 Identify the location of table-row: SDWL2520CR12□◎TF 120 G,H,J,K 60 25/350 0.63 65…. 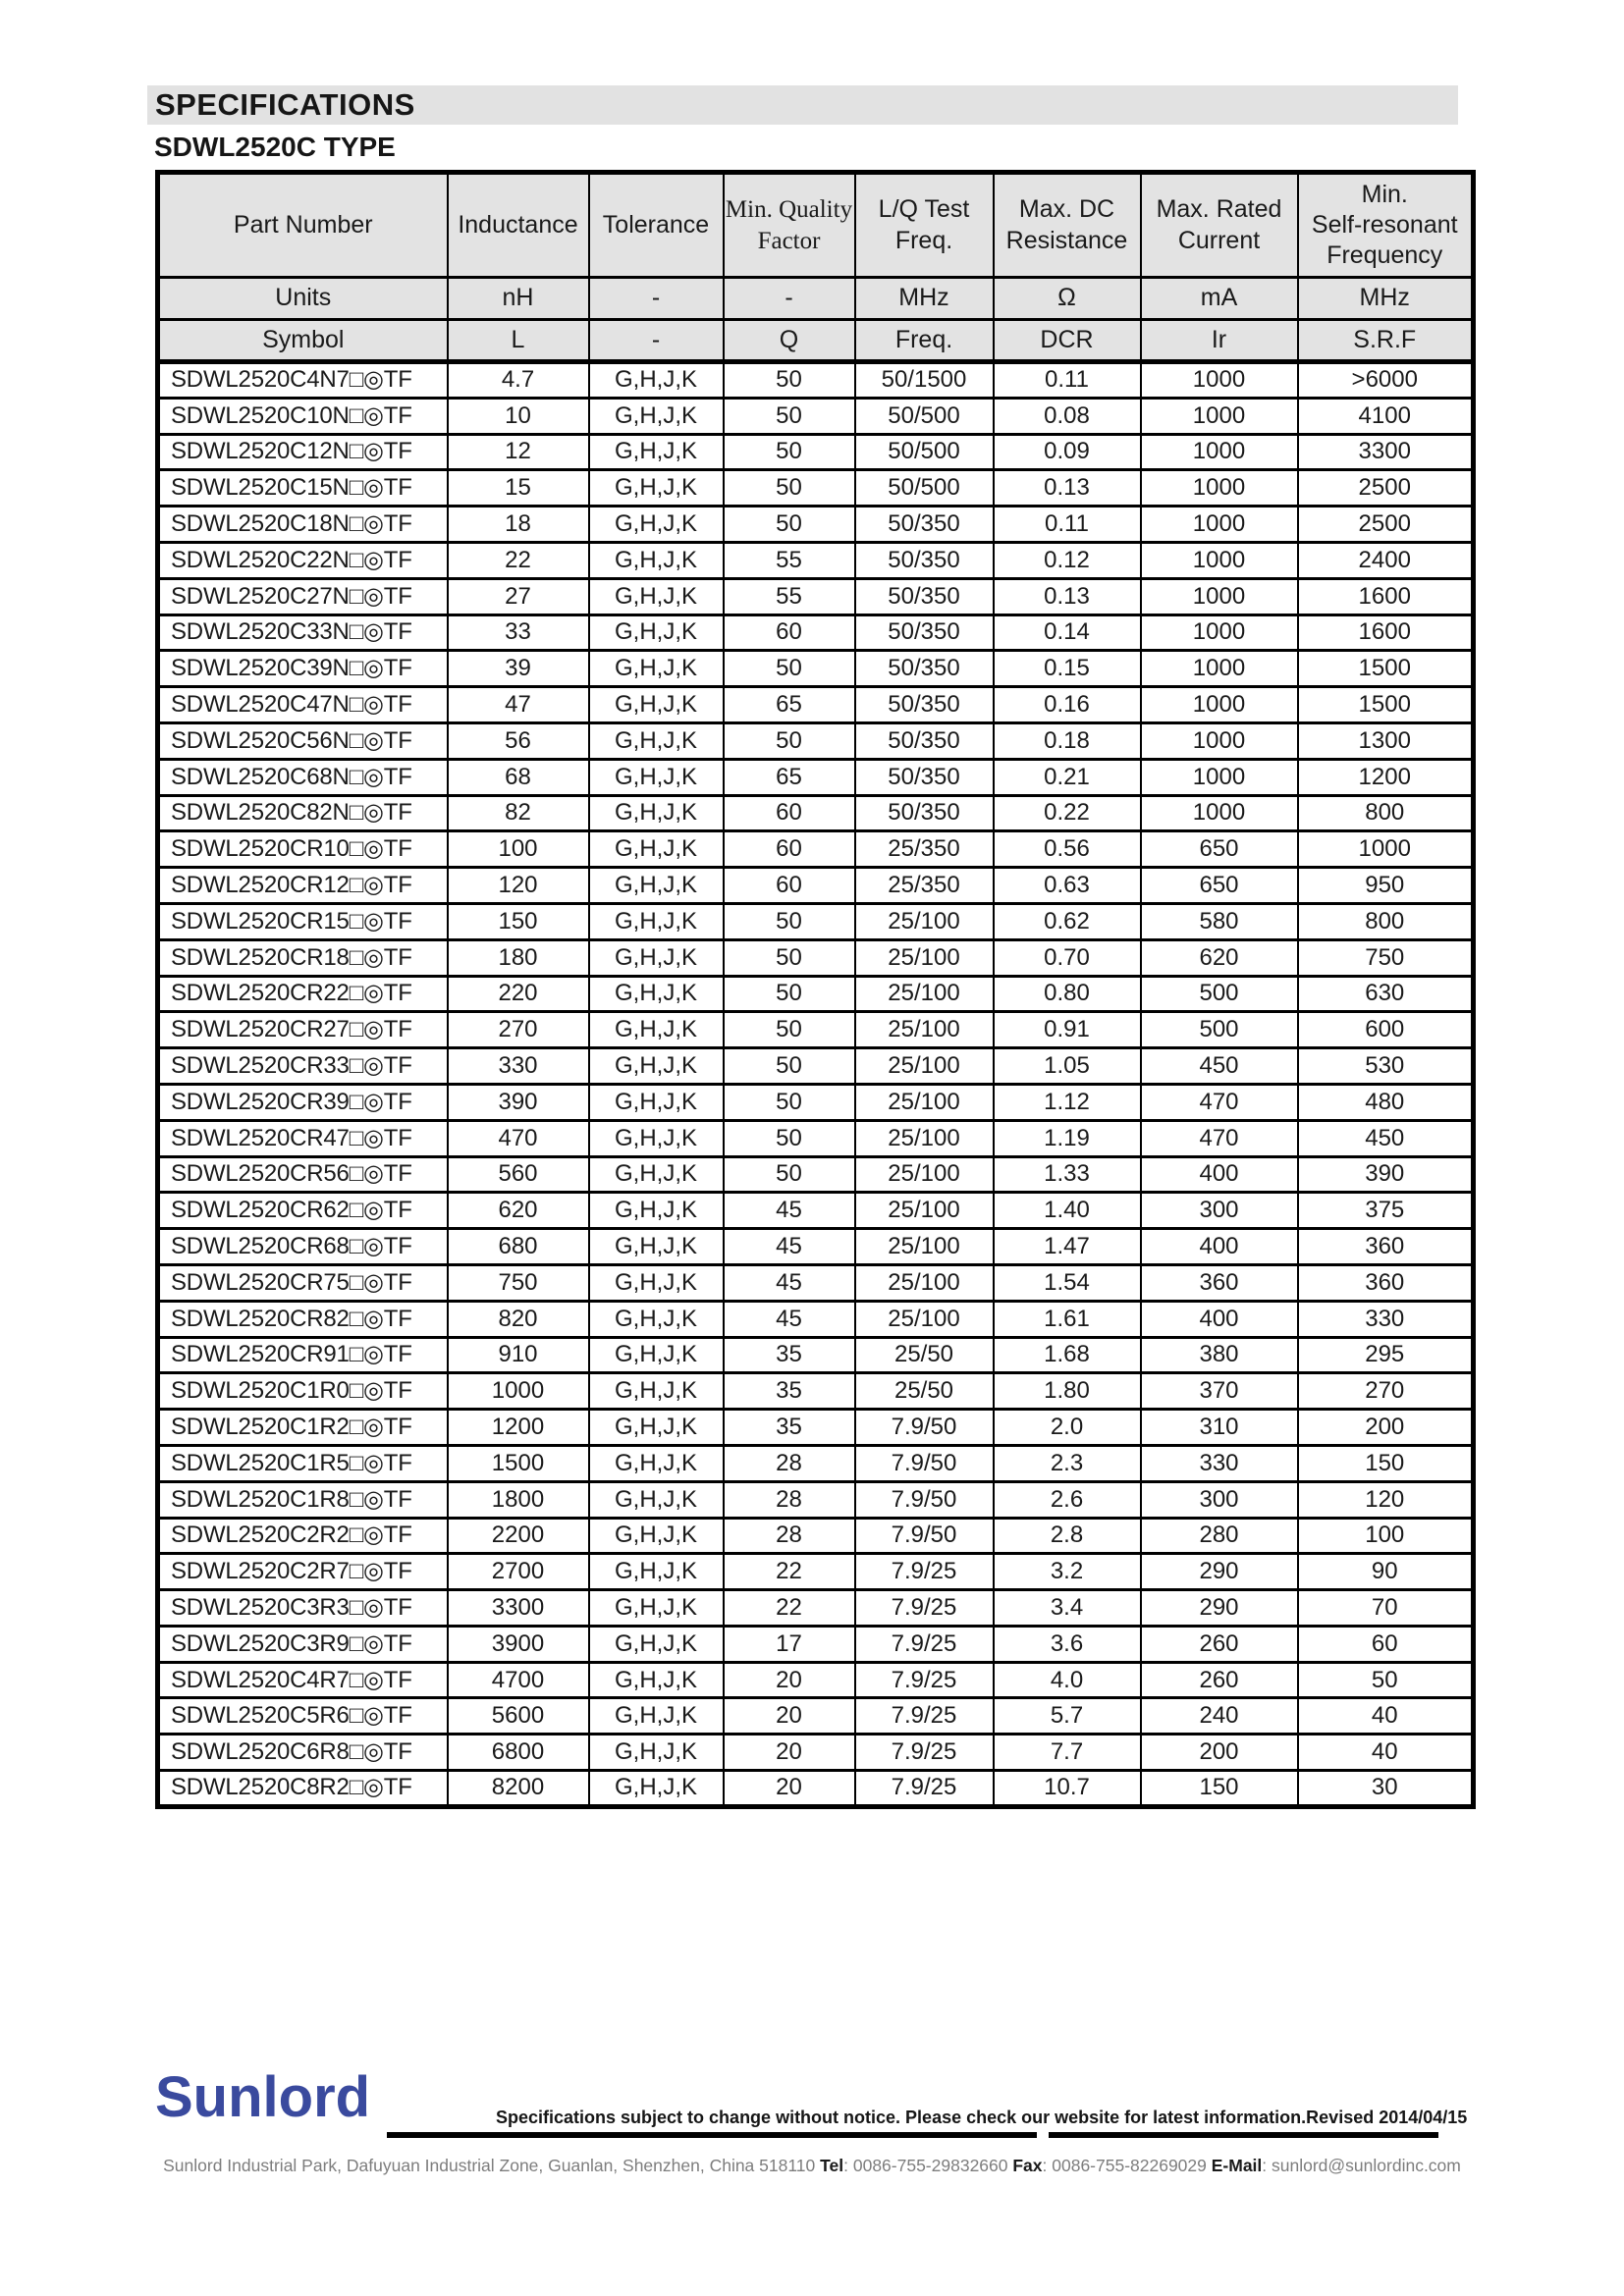
(815, 885).